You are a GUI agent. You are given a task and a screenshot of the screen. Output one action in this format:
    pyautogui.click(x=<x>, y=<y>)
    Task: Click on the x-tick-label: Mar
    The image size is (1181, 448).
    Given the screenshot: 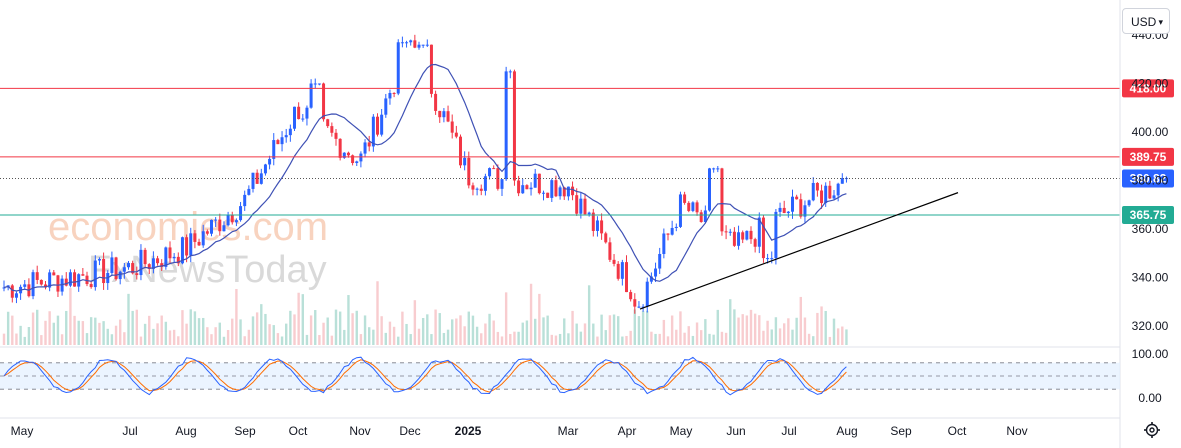 What is the action you would take?
    pyautogui.click(x=568, y=431)
    